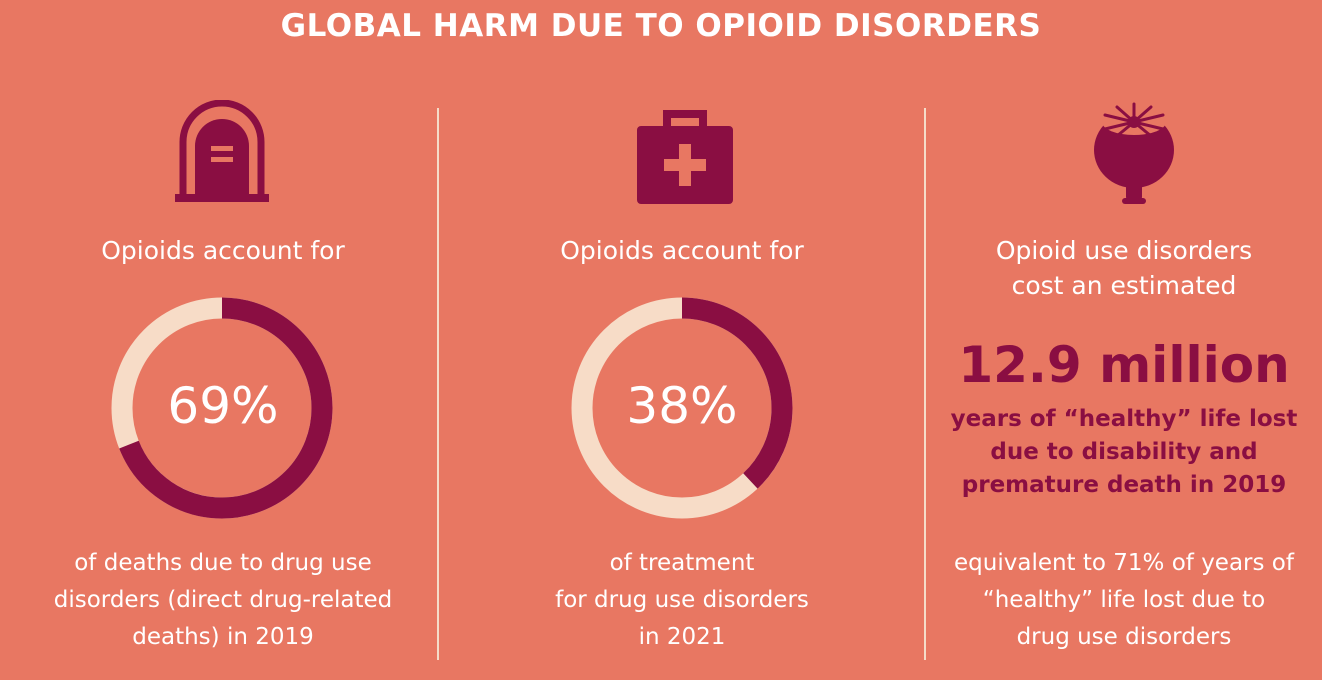 Image resolution: width=1322 pixels, height=680 pixels. What do you see at coordinates (1124, 637) in the screenshot?
I see `footnote-line: drug use disorders` at bounding box center [1124, 637].